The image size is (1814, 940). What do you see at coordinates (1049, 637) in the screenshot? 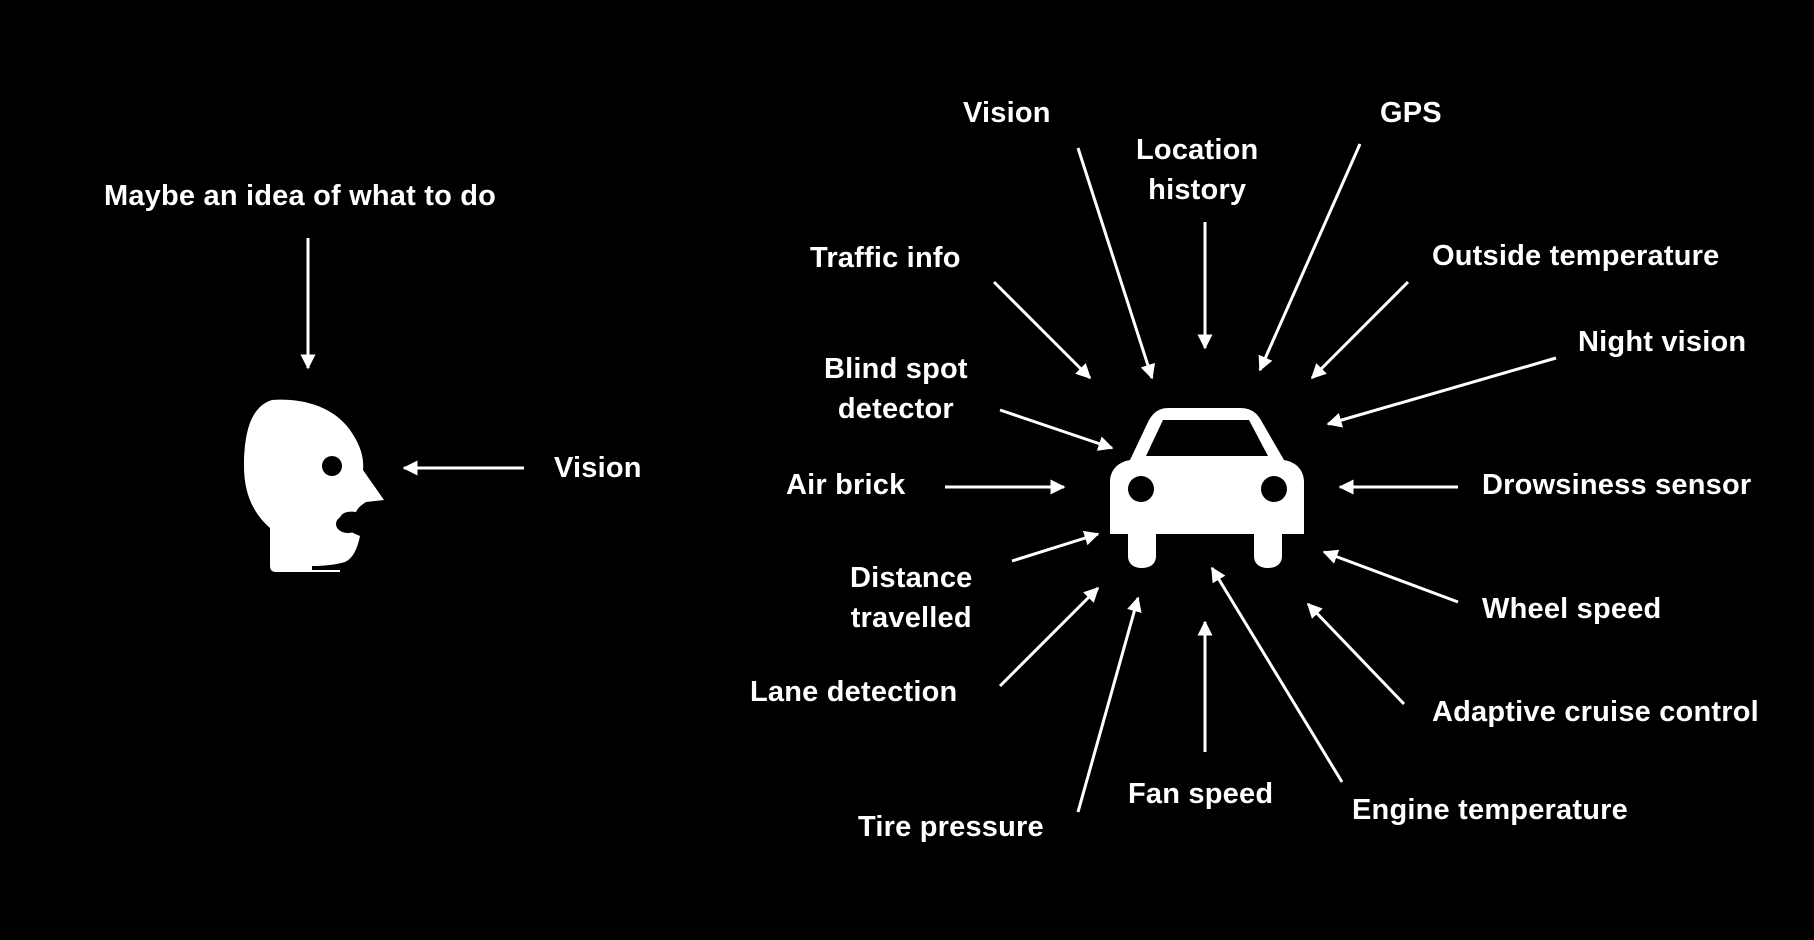
I see `arrow-lane-detection` at bounding box center [1049, 637].